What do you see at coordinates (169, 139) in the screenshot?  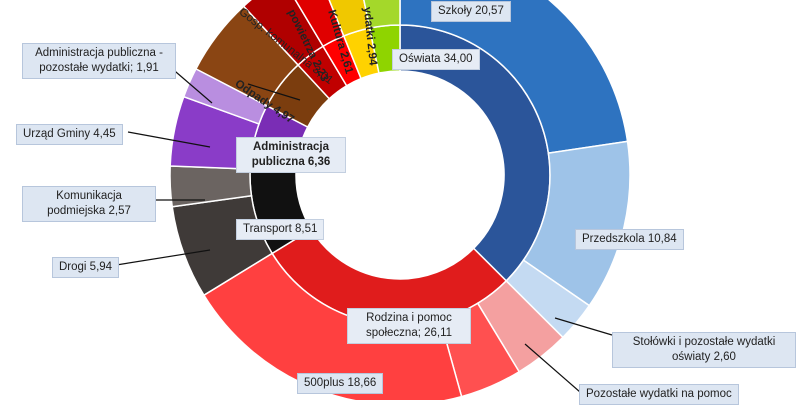 I see `leader-line-urzad` at bounding box center [169, 139].